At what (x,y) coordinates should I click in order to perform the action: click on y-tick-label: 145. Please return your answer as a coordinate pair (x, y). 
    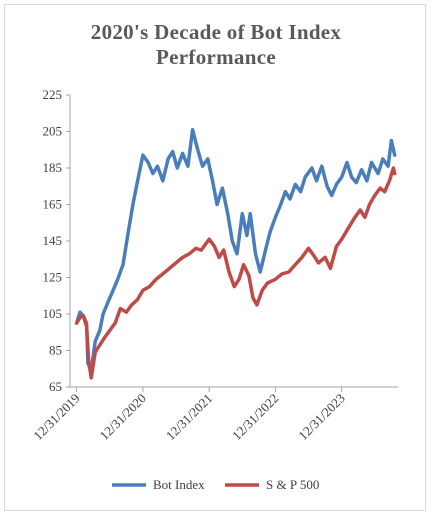
    Looking at the image, I should click on (53, 240).